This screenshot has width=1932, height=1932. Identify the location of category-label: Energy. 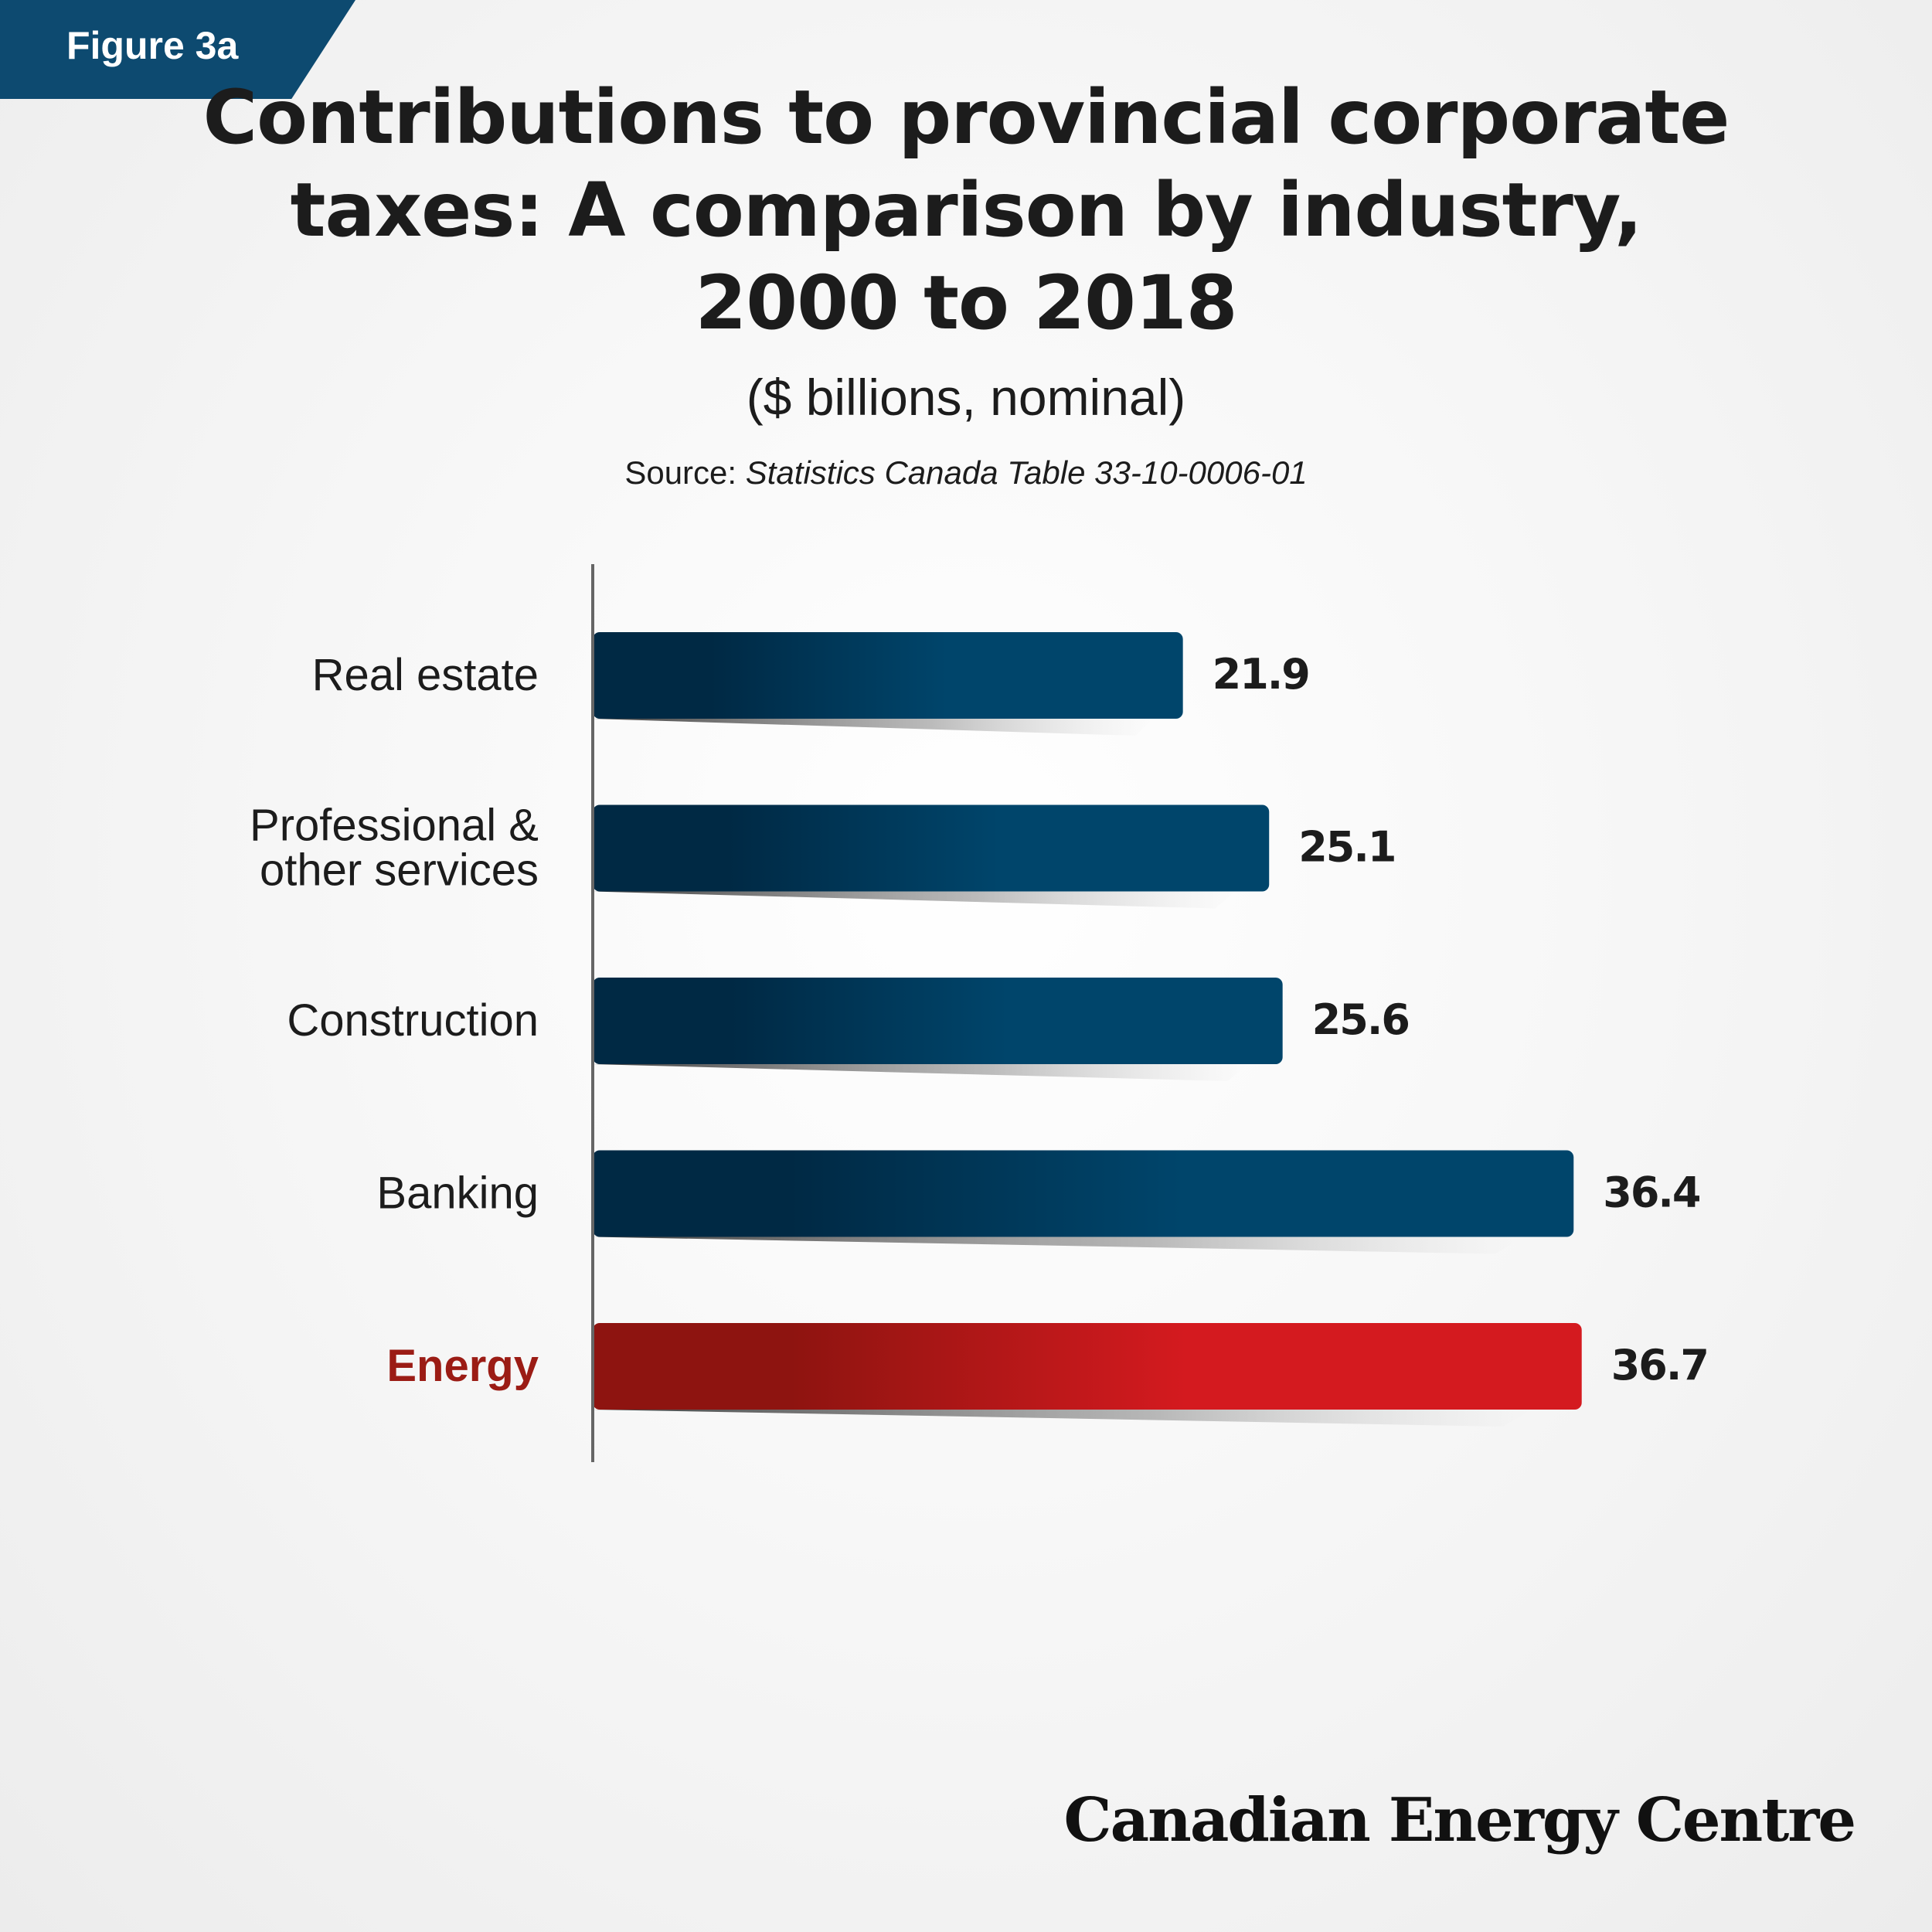
(463, 1366).